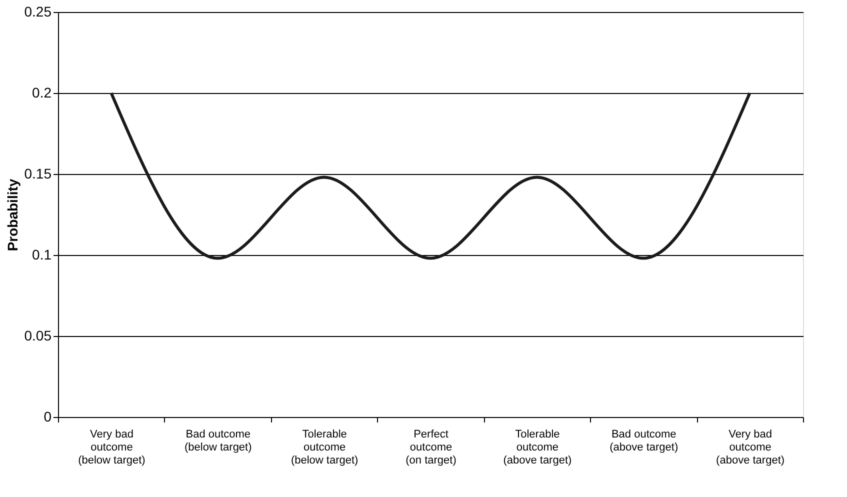  I want to click on y-tick-label: 0.05, so click(38, 336).